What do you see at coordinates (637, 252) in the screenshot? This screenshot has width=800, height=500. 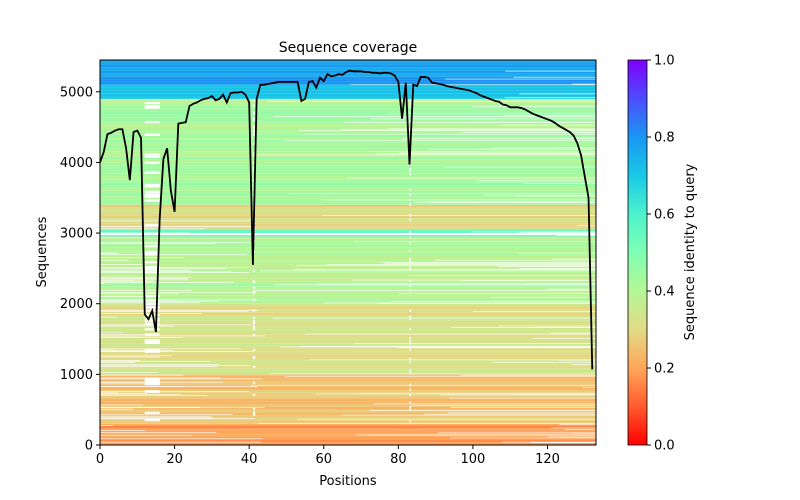 I see `colorbar` at bounding box center [637, 252].